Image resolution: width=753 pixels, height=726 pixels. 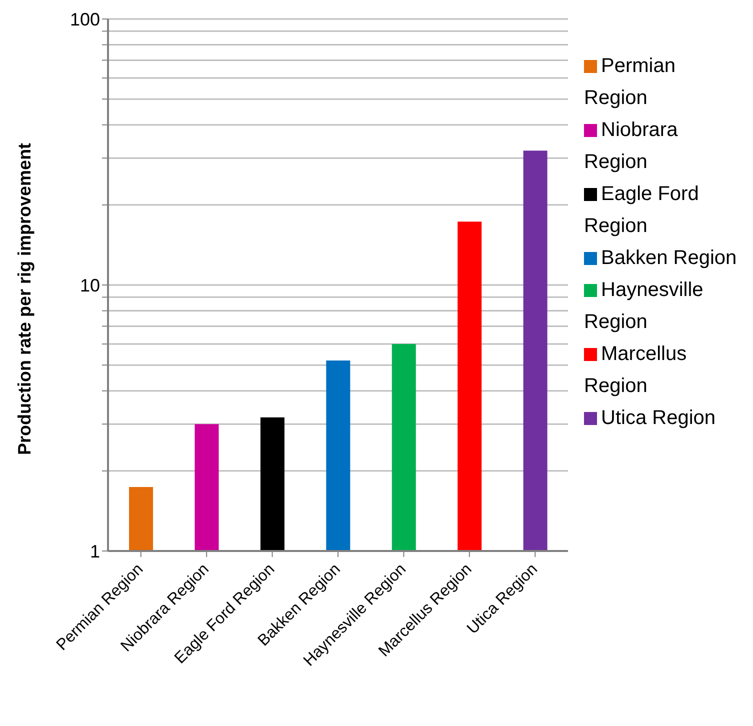 What do you see at coordinates (658, 418) in the screenshot?
I see `legend-label: Utica Region` at bounding box center [658, 418].